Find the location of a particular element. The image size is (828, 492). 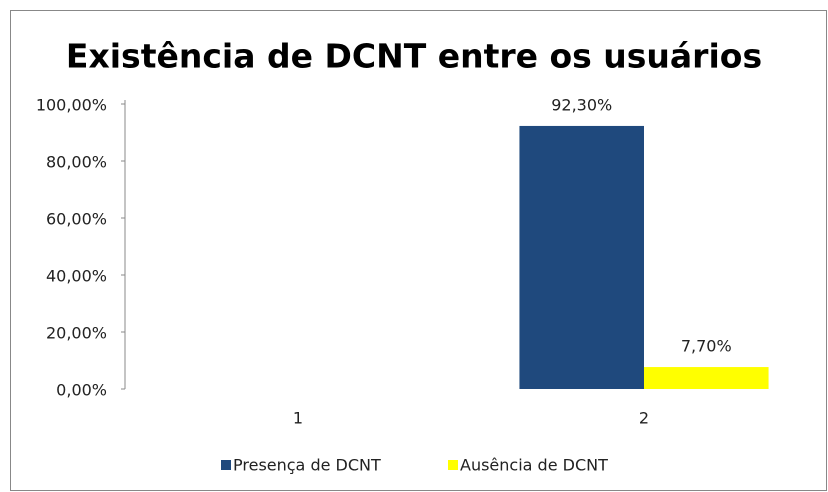

chart-title: Existência de DCNT entre os usuários is located at coordinates (414, 56).